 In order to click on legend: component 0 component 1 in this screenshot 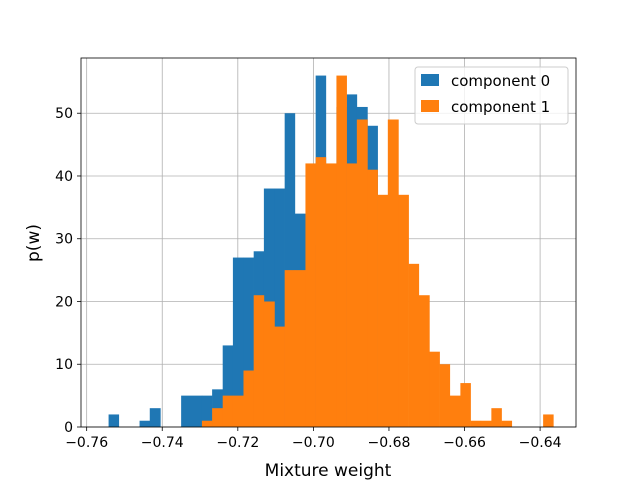, I will do `click(491, 95)`.